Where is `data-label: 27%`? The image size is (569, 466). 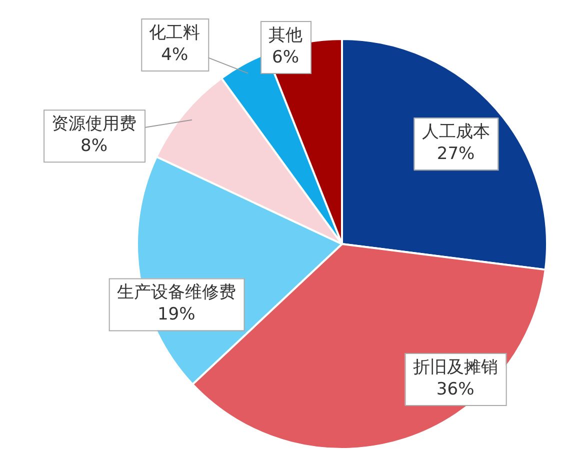 data-label: 27% is located at coordinates (455, 154).